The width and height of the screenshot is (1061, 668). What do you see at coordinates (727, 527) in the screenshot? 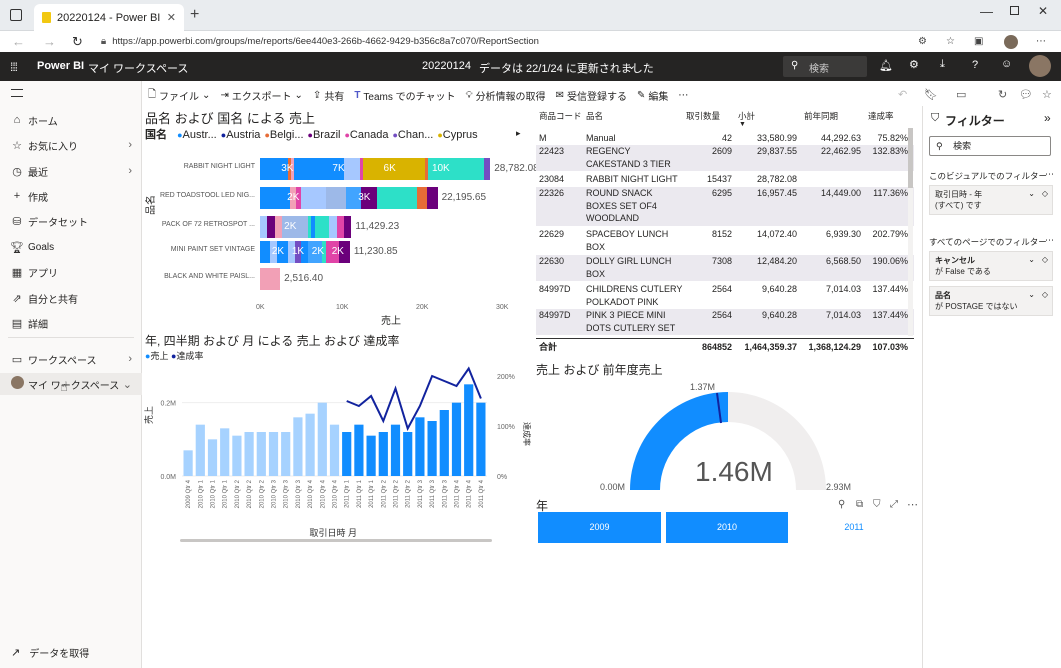
I see `slicer-item: 2010` at bounding box center [727, 527].